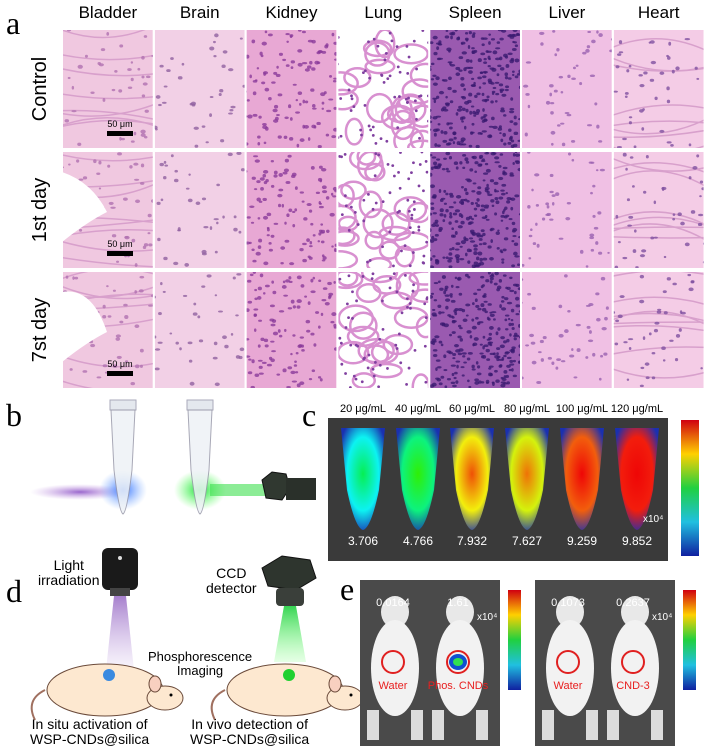 The width and height of the screenshot is (709, 752). What do you see at coordinates (658, 12) in the screenshot?
I see `tissue-header: Heart` at bounding box center [658, 12].